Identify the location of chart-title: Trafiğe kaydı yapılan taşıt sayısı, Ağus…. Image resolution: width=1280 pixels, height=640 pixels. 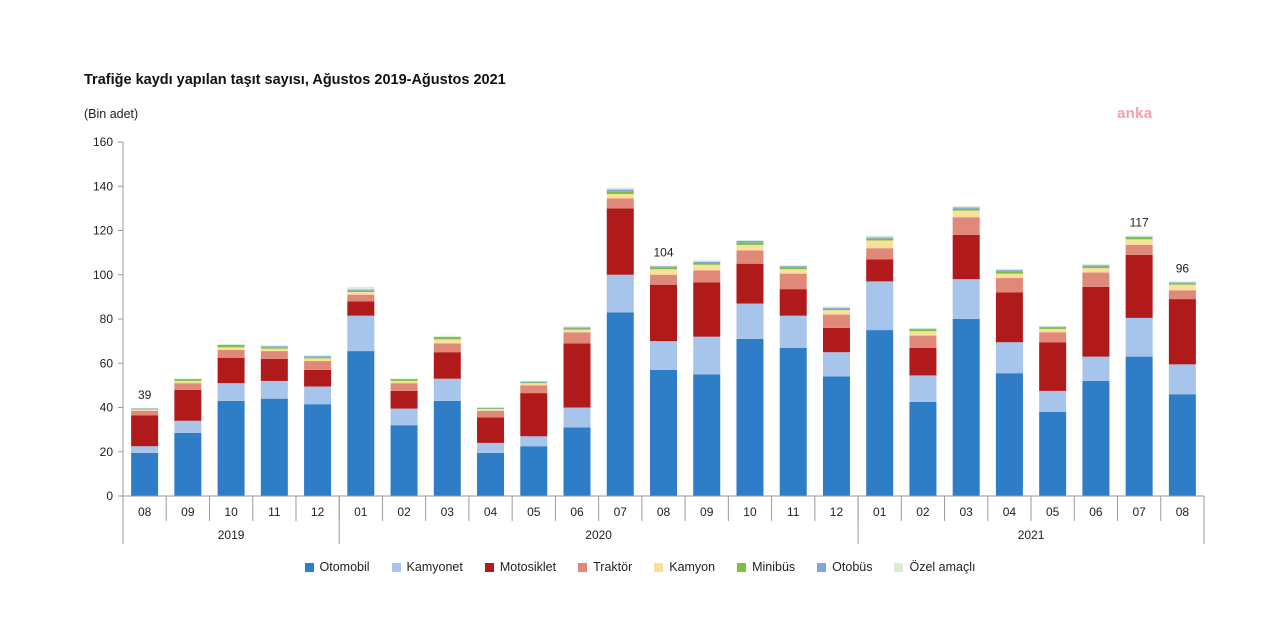
(295, 80).